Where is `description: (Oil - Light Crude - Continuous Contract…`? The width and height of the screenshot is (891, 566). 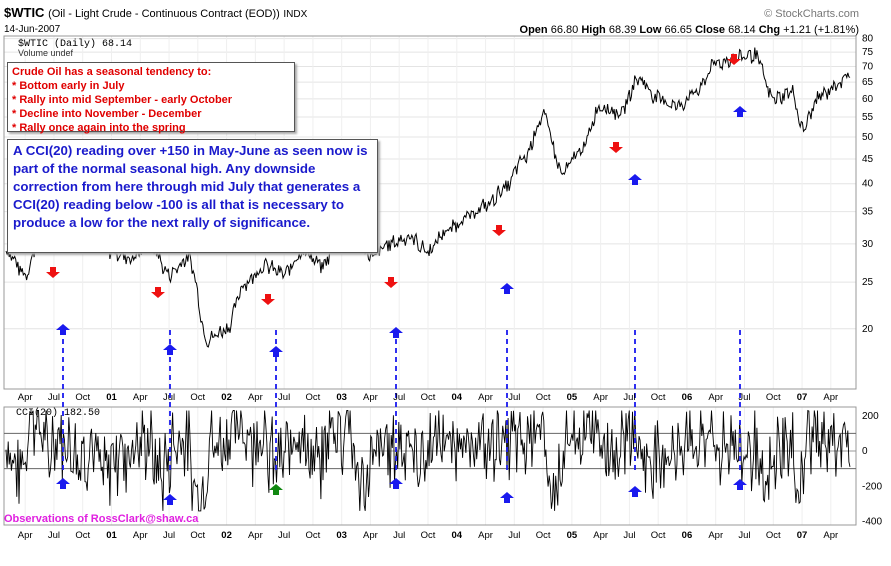 description: (Oil - Light Crude - Continuous Contract… is located at coordinates (164, 14).